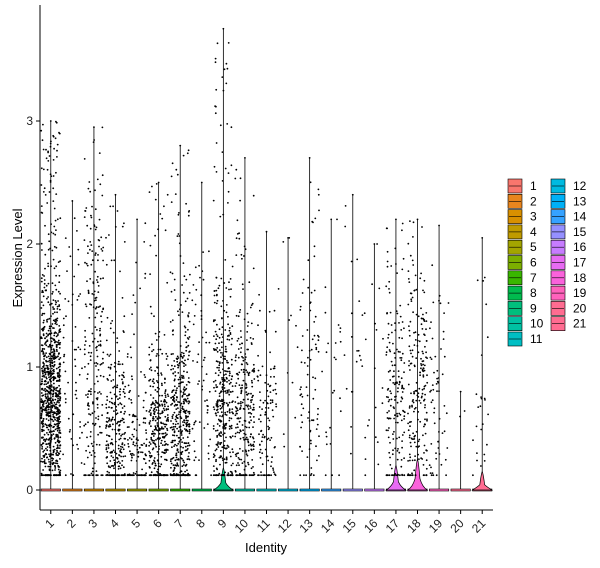 The image size is (600, 568). What do you see at coordinates (49, 523) in the screenshot?
I see `x-tick-label: 1` at bounding box center [49, 523].